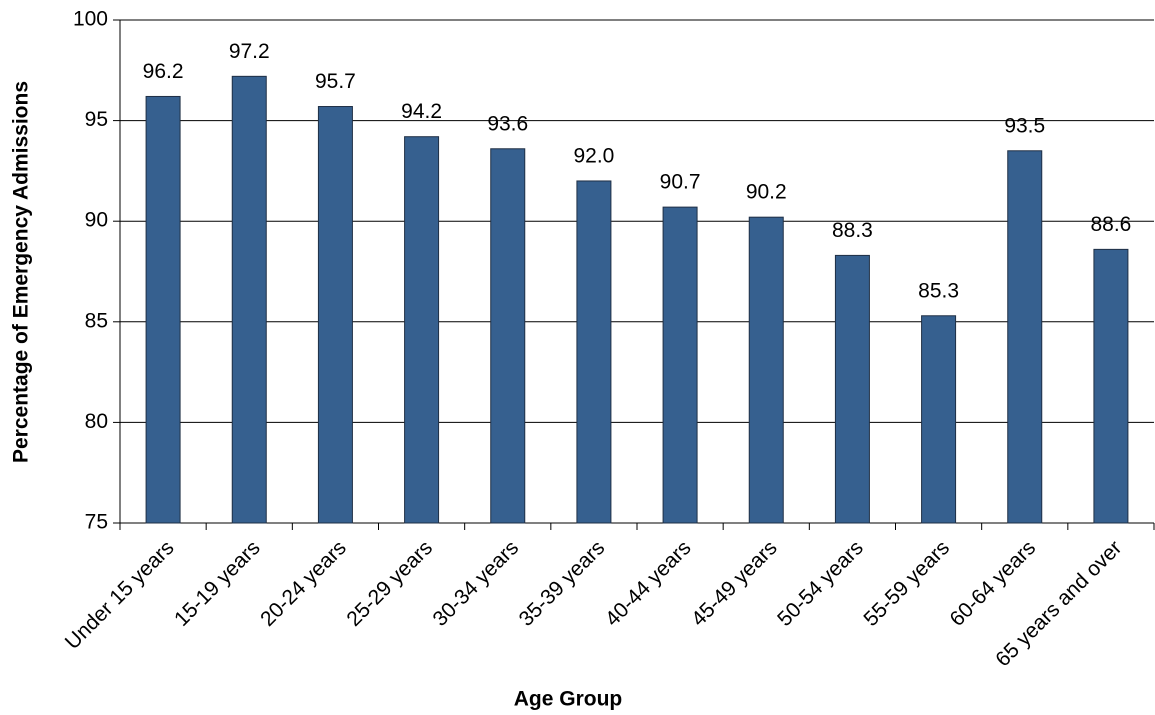 This screenshot has width=1155, height=715. Describe the element at coordinates (562, 583) in the screenshot. I see `x-tick-label: 35-39 years` at that location.